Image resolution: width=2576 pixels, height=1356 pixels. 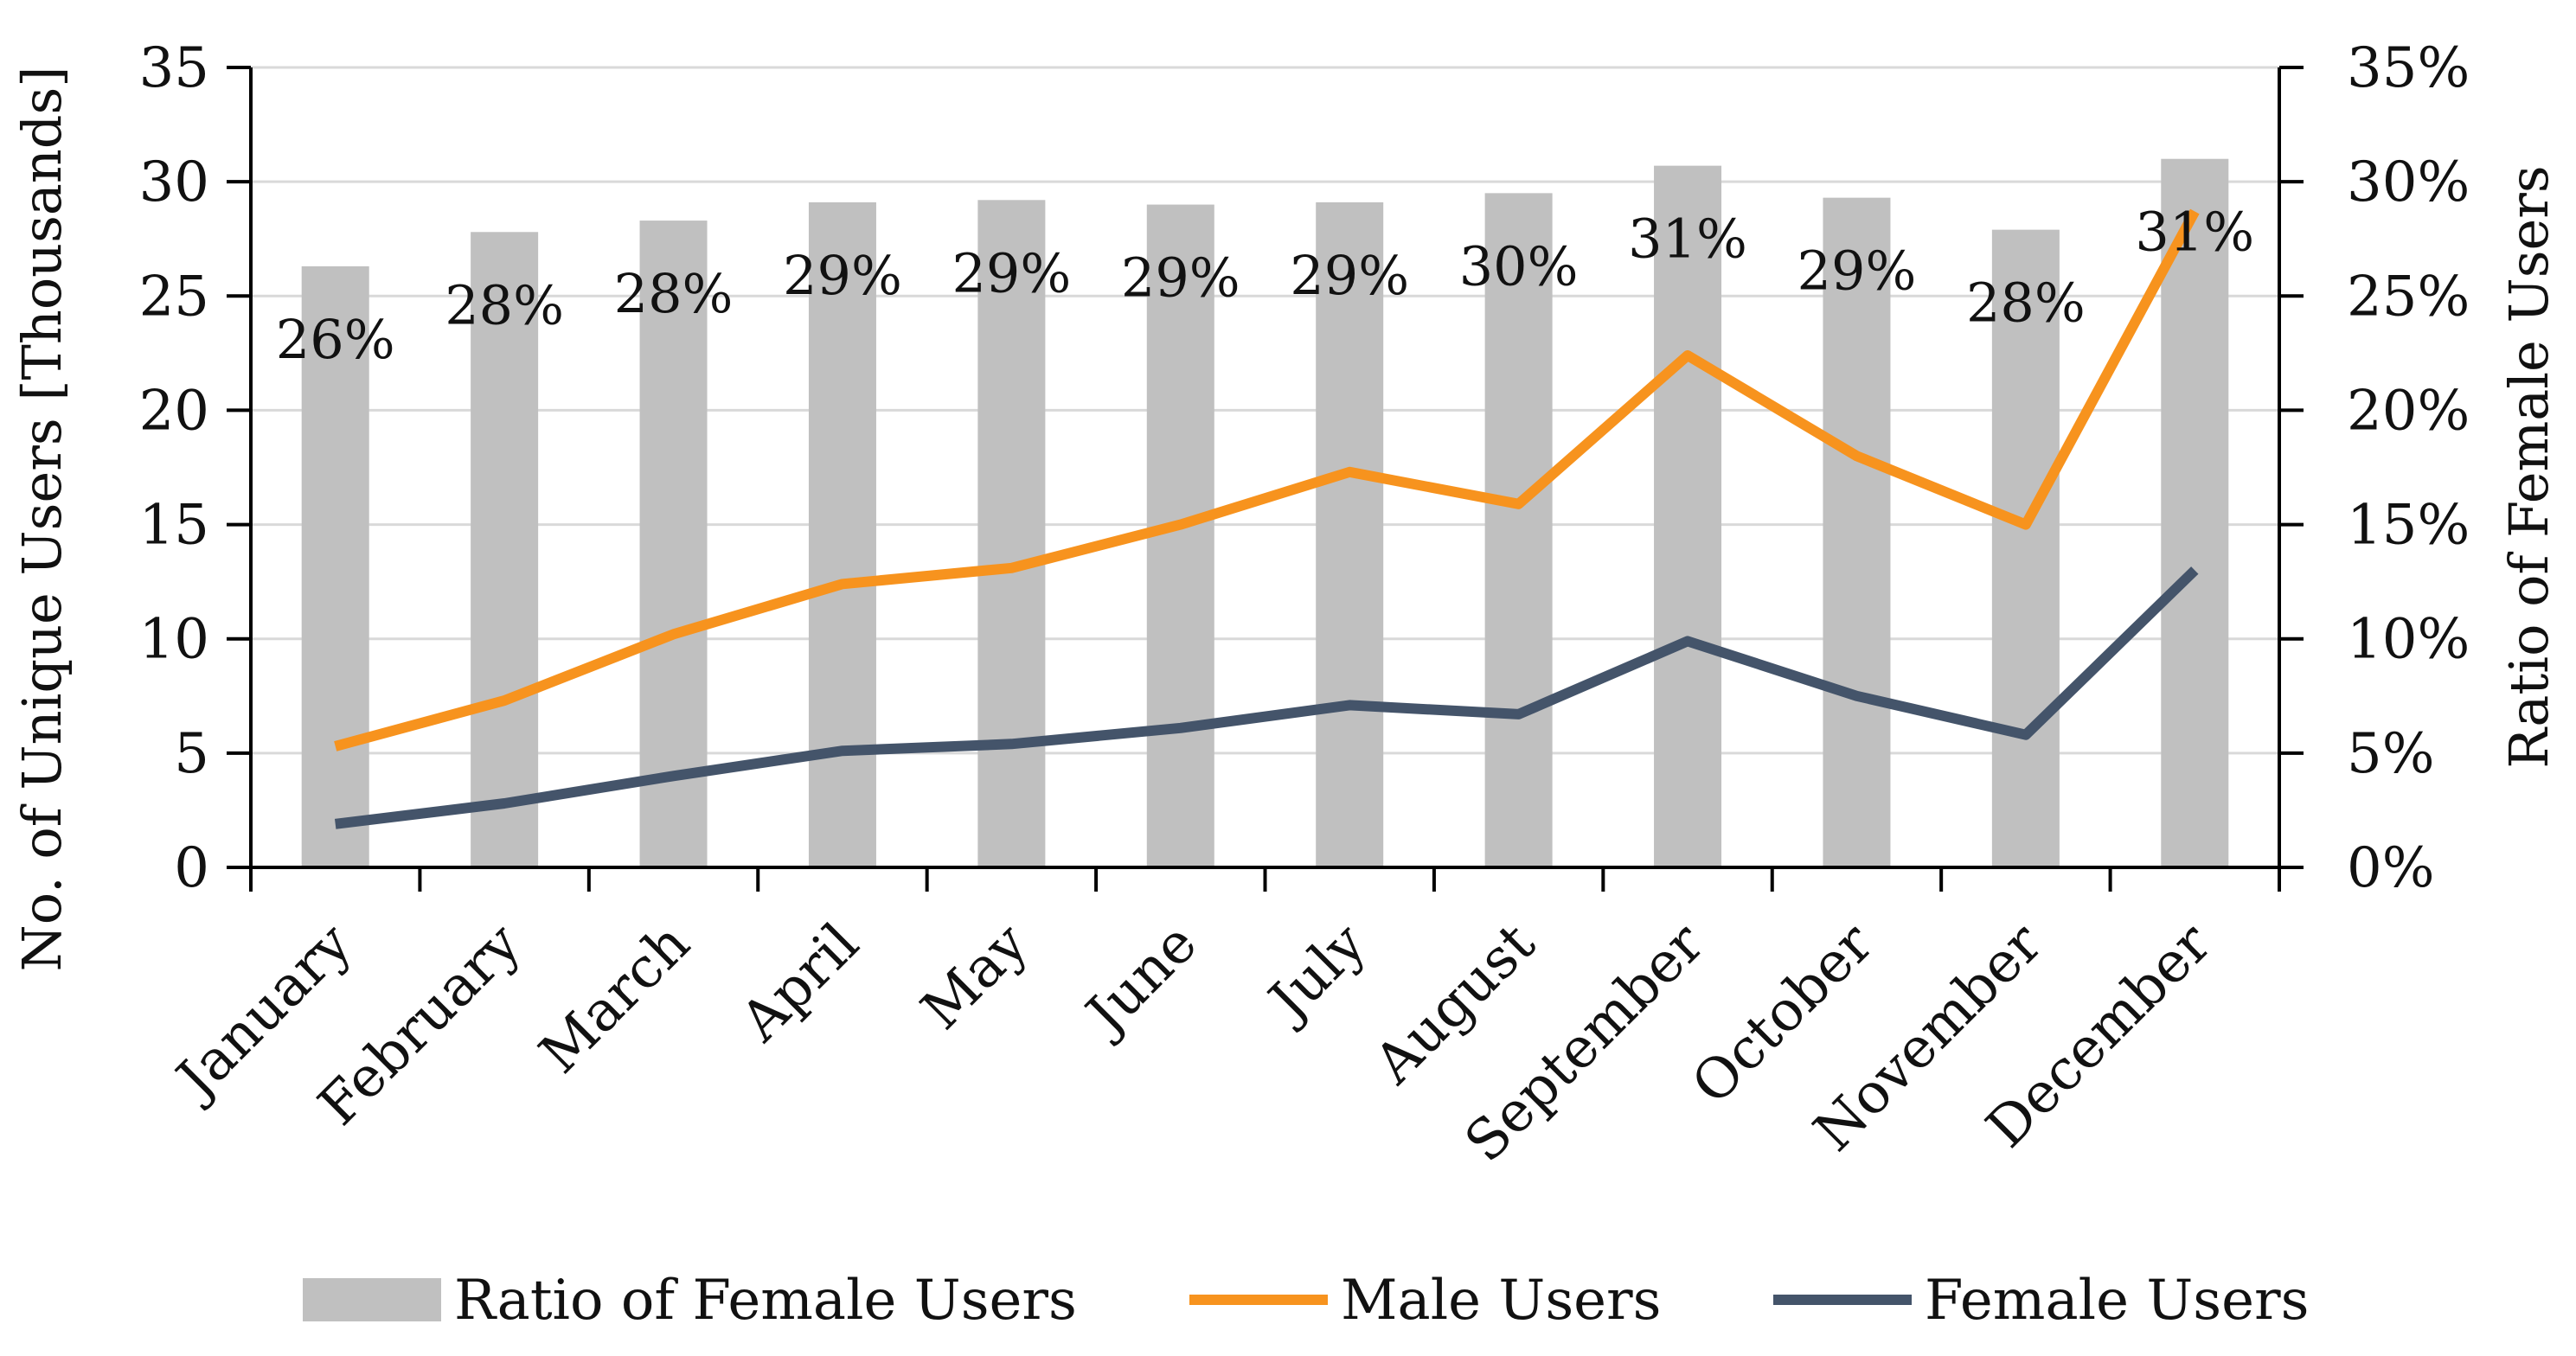 I want to click on right-tick-label: 35%, so click(x=2408, y=68).